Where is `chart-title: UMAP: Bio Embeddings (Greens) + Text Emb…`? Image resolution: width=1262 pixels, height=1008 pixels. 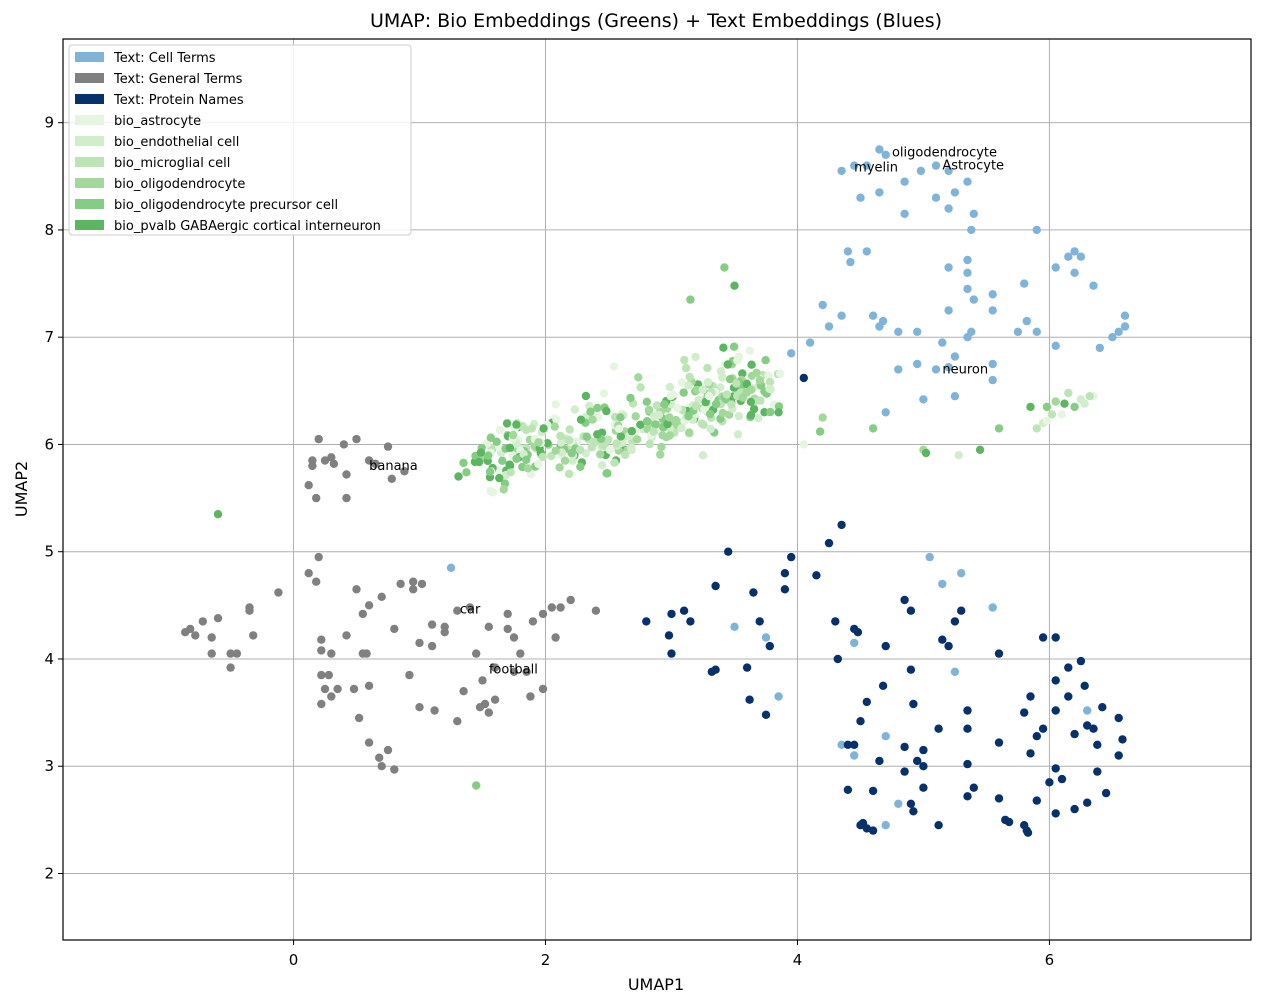 chart-title: UMAP: Bio Embeddings (Greens) + Text Emb… is located at coordinates (656, 21).